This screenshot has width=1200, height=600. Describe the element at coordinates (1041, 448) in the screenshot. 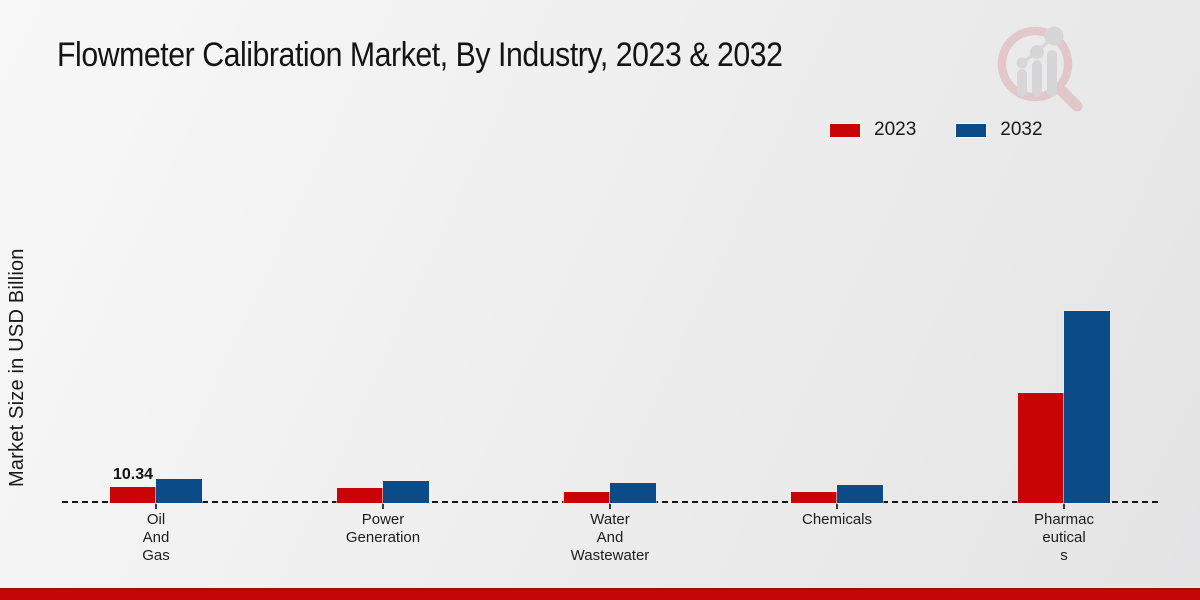

I see `bar-2023-pharmaceuticals` at that location.